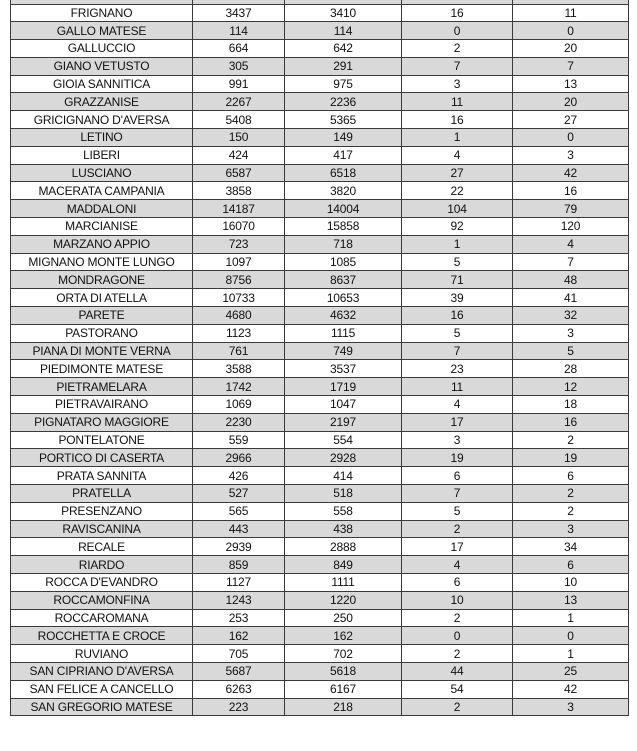  Describe the element at coordinates (343, 102) in the screenshot. I see `value-cell-2: 2236` at that location.